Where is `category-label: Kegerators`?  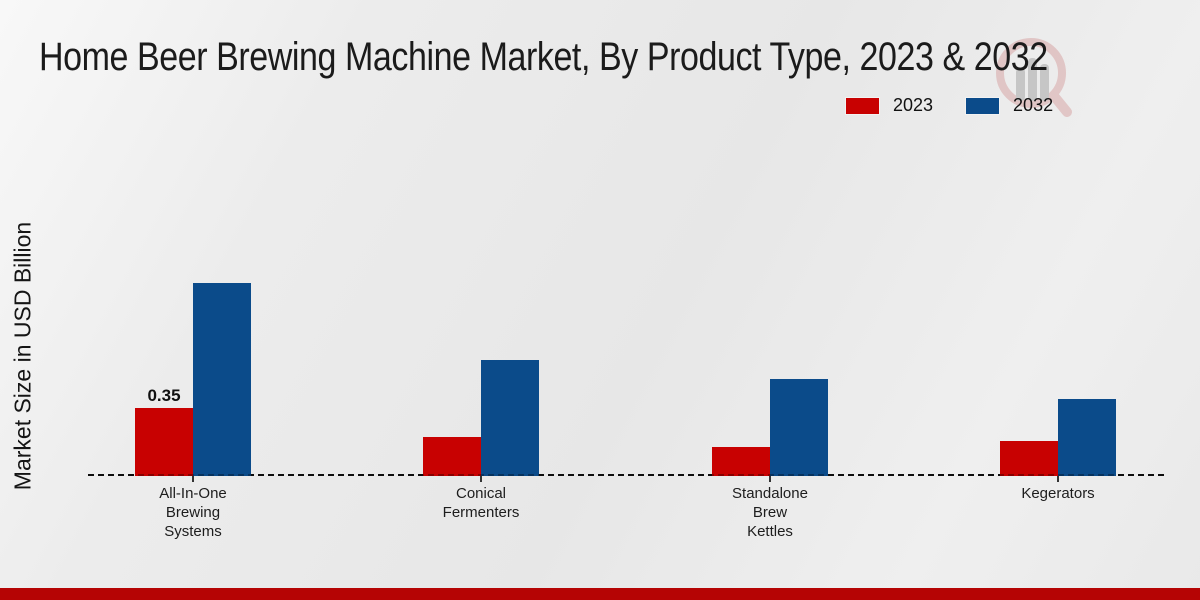
category-label: Kegerators is located at coordinates (1058, 493).